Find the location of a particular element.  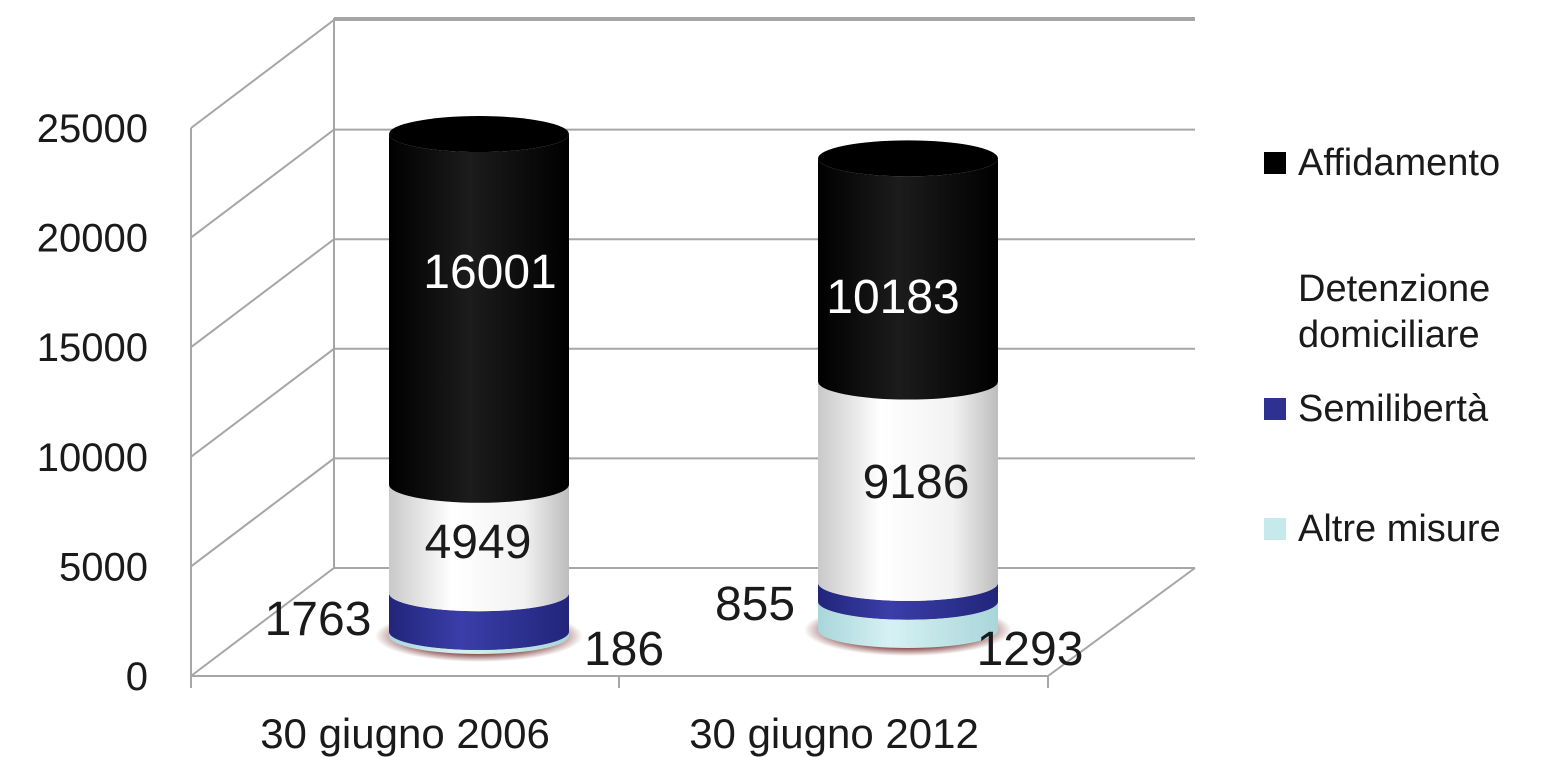

data-label: 10183 is located at coordinates (892, 297).